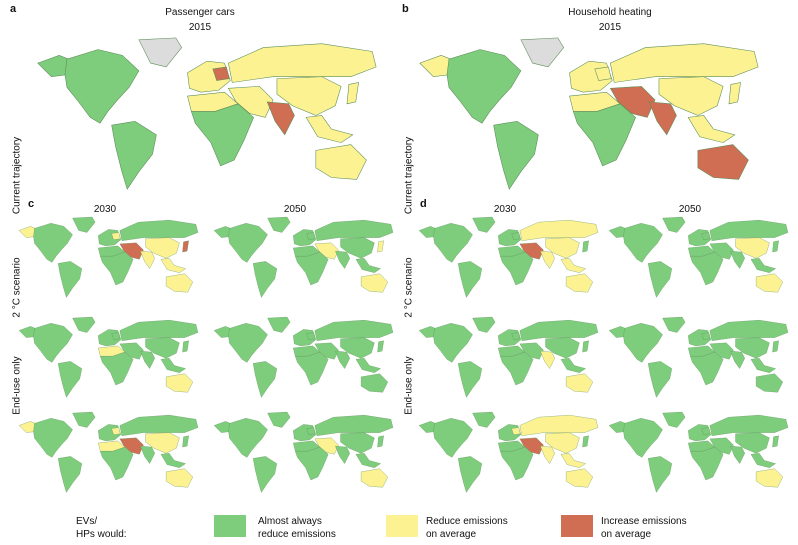 The height and width of the screenshot is (545, 798). Describe the element at coordinates (200, 27) in the screenshot. I see `year-label-2015-a: 2015` at that location.